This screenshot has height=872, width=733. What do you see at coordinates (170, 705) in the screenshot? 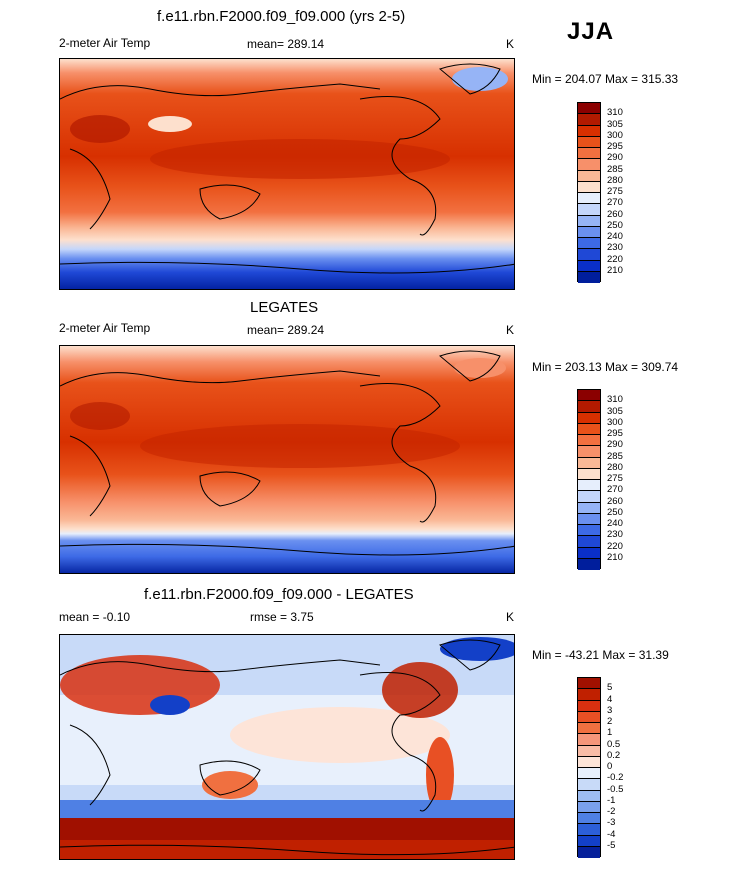
I see `panel3-tibet-cold` at bounding box center [170, 705].